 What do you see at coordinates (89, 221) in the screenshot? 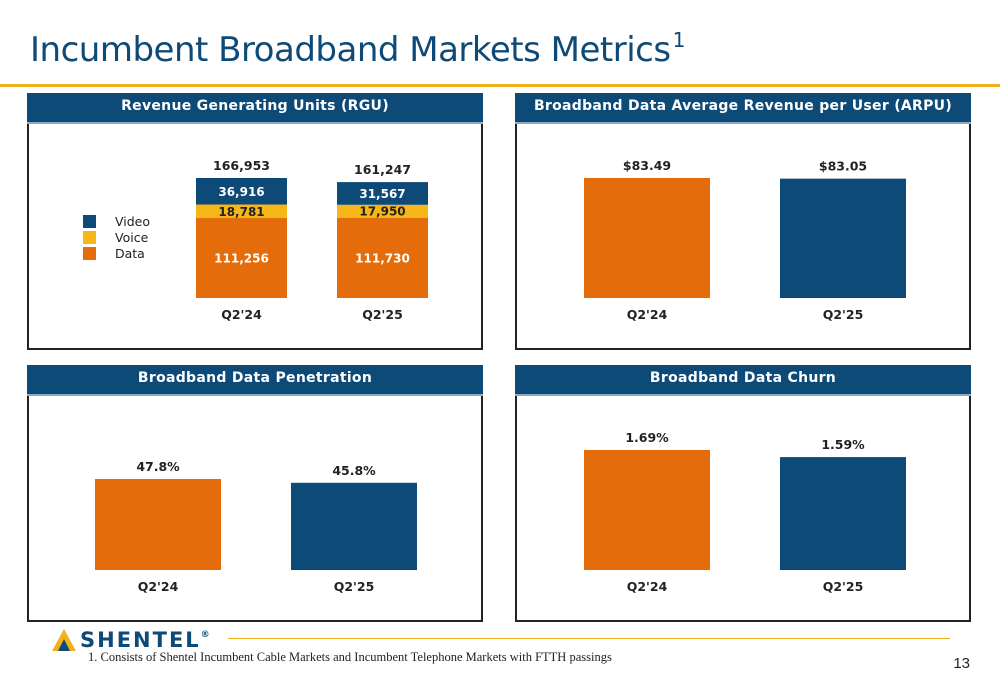
I see `legend-swatch-video` at bounding box center [89, 221].